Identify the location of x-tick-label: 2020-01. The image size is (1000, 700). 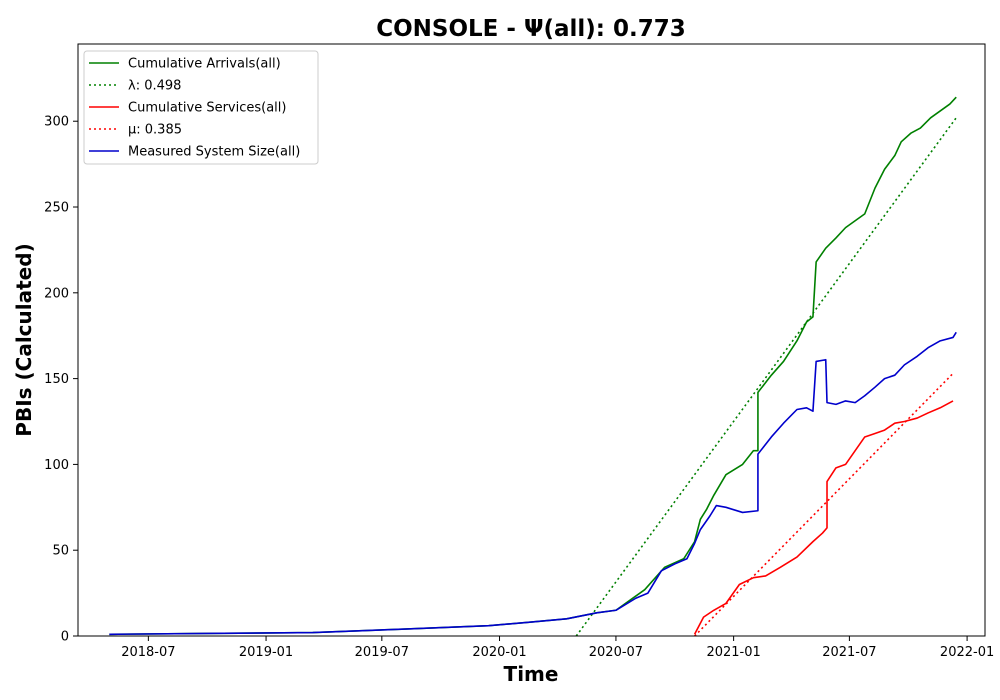
(499, 652).